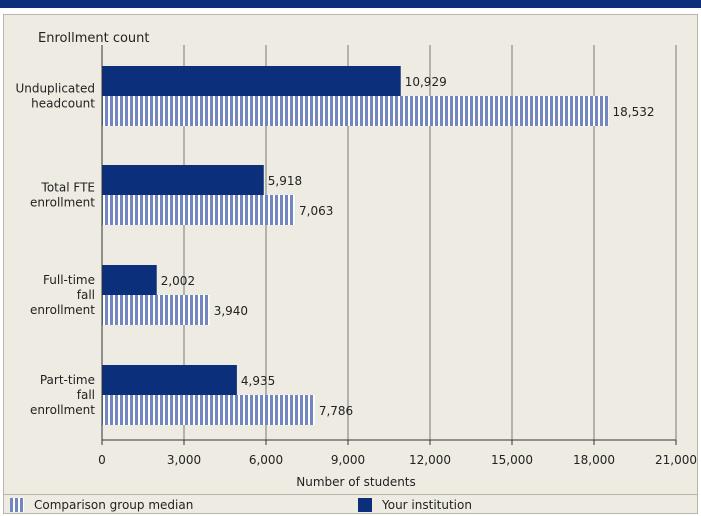  I want to click on legend-item-comparison: Comparison group median, so click(101, 505).